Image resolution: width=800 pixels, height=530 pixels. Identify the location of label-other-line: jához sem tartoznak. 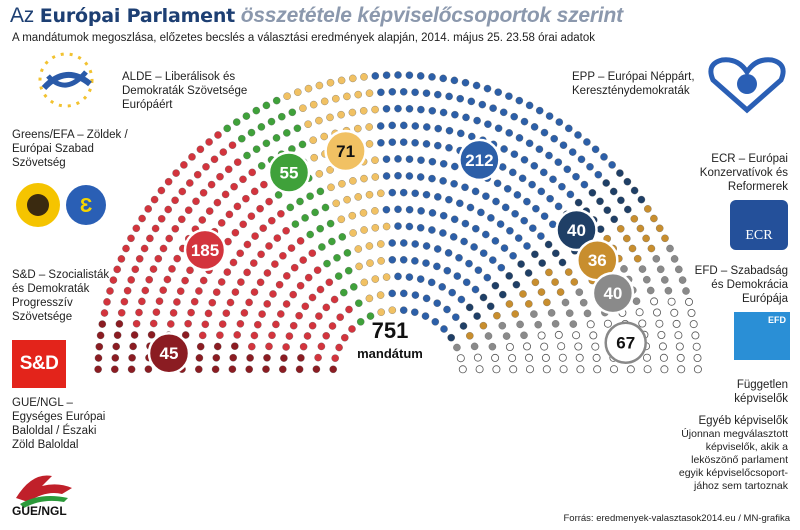
(741, 486).